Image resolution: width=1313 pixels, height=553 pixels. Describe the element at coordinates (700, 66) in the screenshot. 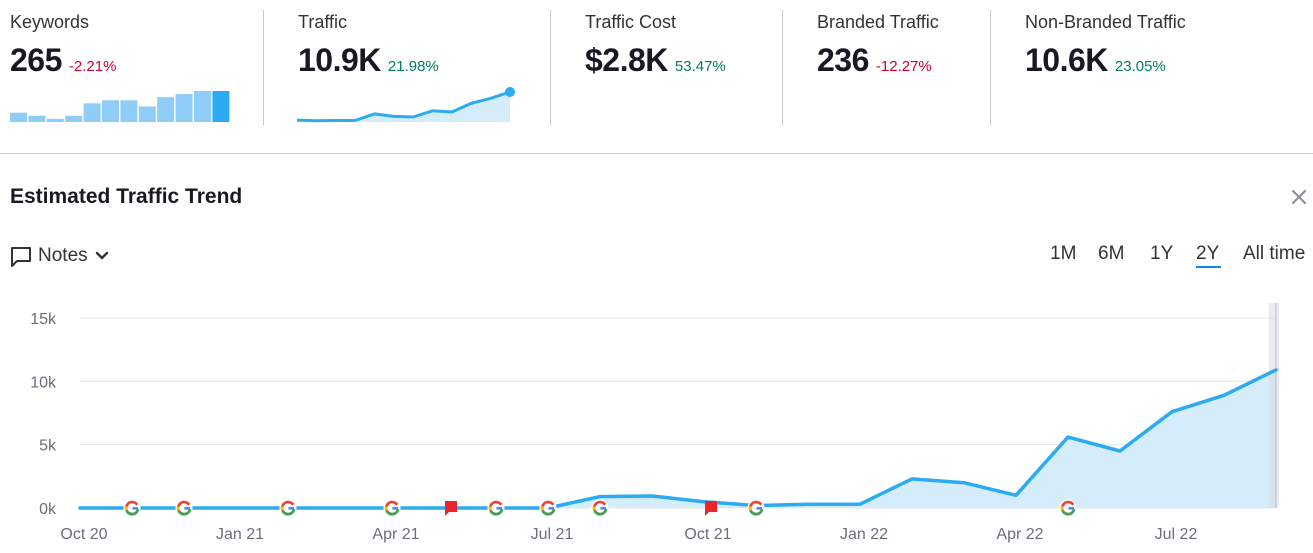

I see `metric-change: 53.47%` at that location.